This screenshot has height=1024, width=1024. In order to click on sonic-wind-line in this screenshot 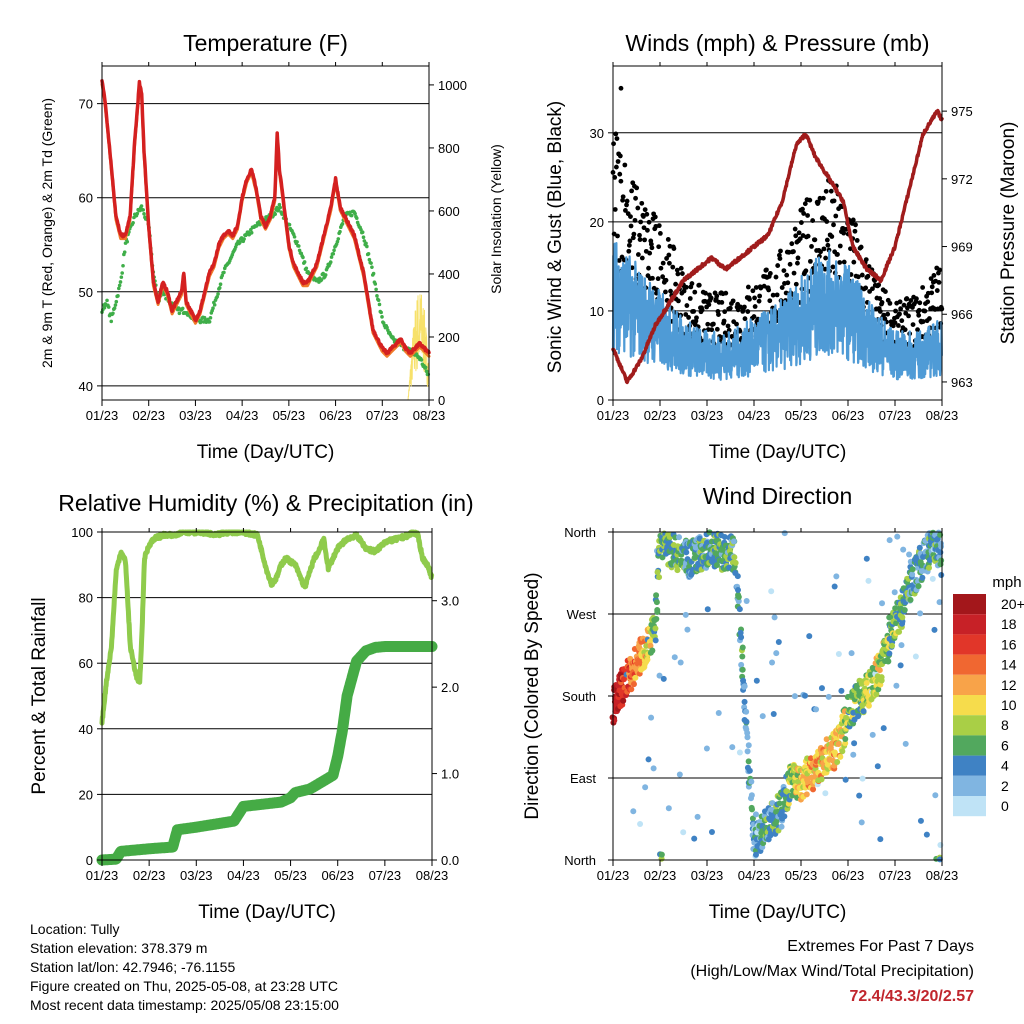, I will do `click(777, 311)`.